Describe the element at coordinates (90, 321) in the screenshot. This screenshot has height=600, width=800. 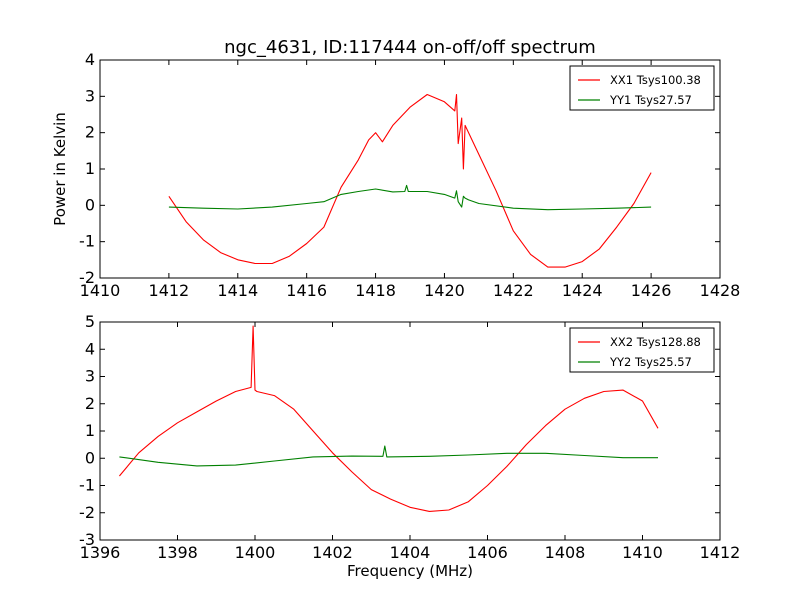
I see `y-tick-label: 5` at that location.